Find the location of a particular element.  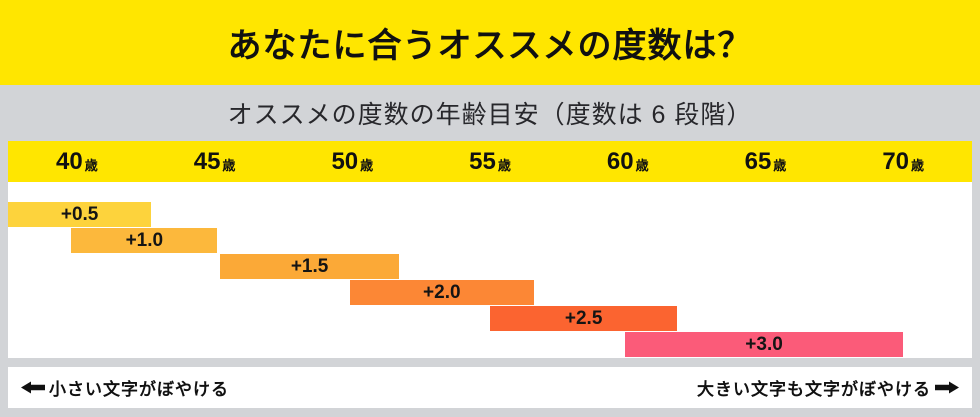

age-tick-value: 40 is located at coordinates (69, 161).